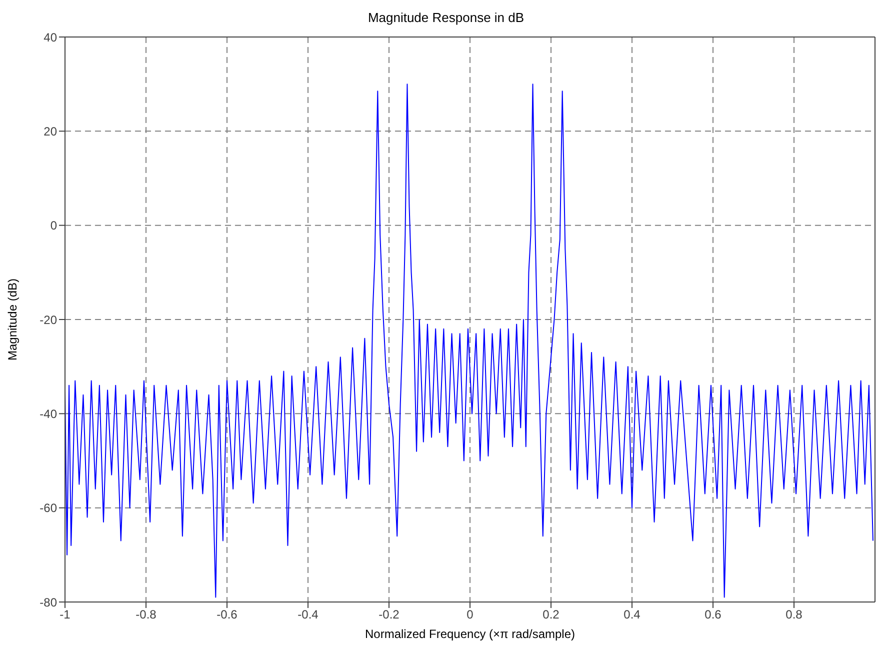 The width and height of the screenshot is (892, 662). What do you see at coordinates (49, 602) in the screenshot?
I see `y-tick-label: -80` at bounding box center [49, 602].